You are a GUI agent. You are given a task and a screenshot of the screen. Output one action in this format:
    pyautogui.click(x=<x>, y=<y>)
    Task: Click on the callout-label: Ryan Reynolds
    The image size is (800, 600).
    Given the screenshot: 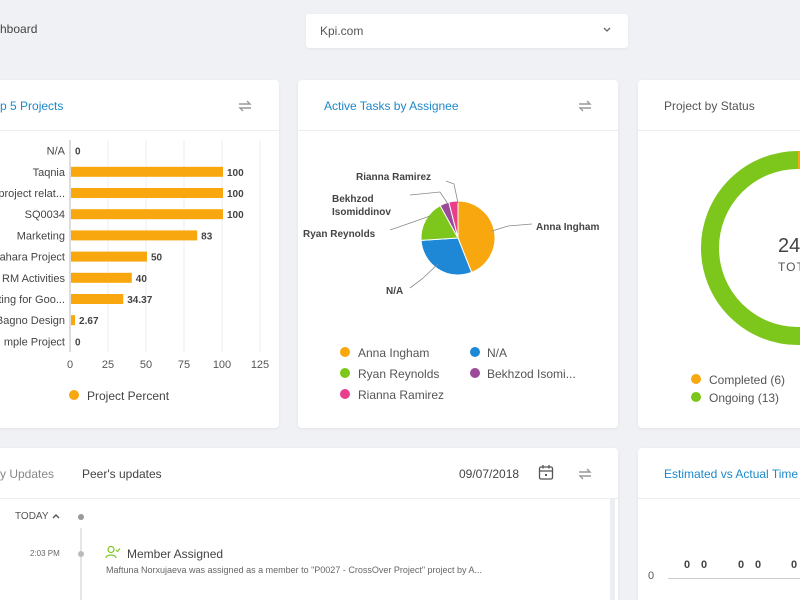 What is the action you would take?
    pyautogui.click(x=339, y=234)
    